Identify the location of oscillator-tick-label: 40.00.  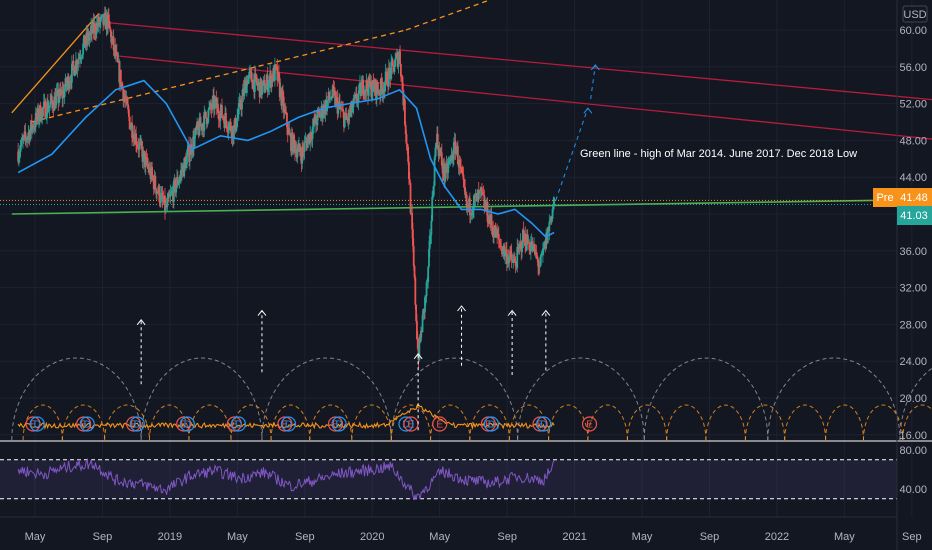
(913, 490).